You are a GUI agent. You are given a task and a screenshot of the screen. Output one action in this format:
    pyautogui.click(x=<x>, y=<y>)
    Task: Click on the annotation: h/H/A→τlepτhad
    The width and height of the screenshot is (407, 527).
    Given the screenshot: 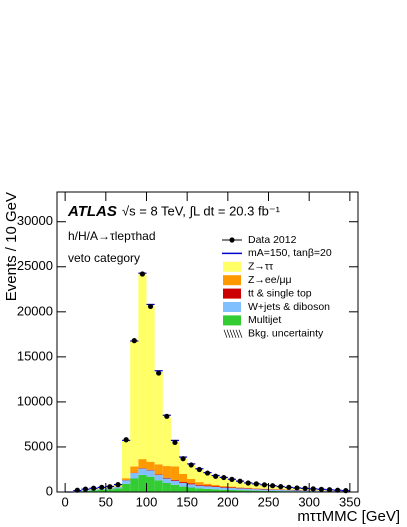 What is the action you would take?
    pyautogui.click(x=112, y=236)
    